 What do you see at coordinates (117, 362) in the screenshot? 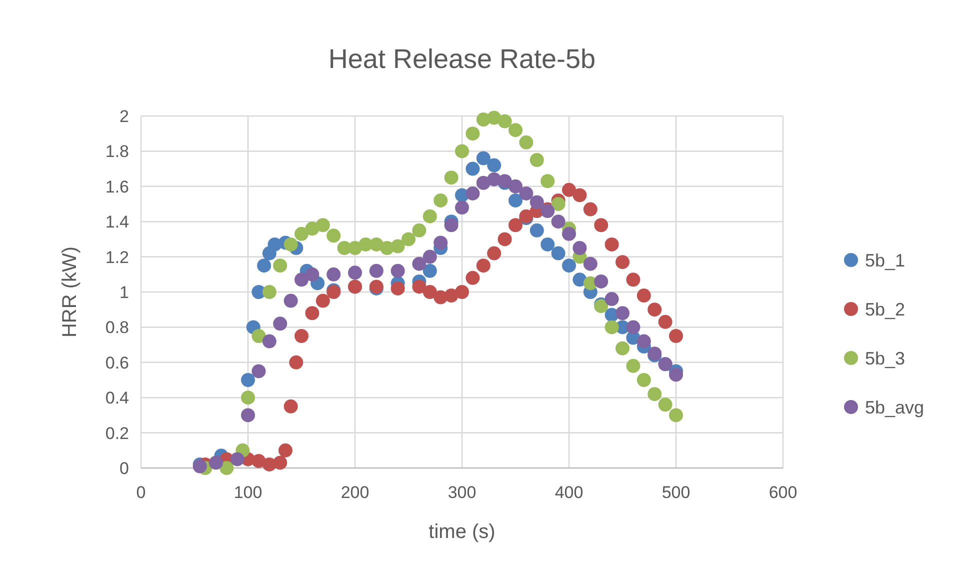
I see `y-tick-label: 0.6` at bounding box center [117, 362].